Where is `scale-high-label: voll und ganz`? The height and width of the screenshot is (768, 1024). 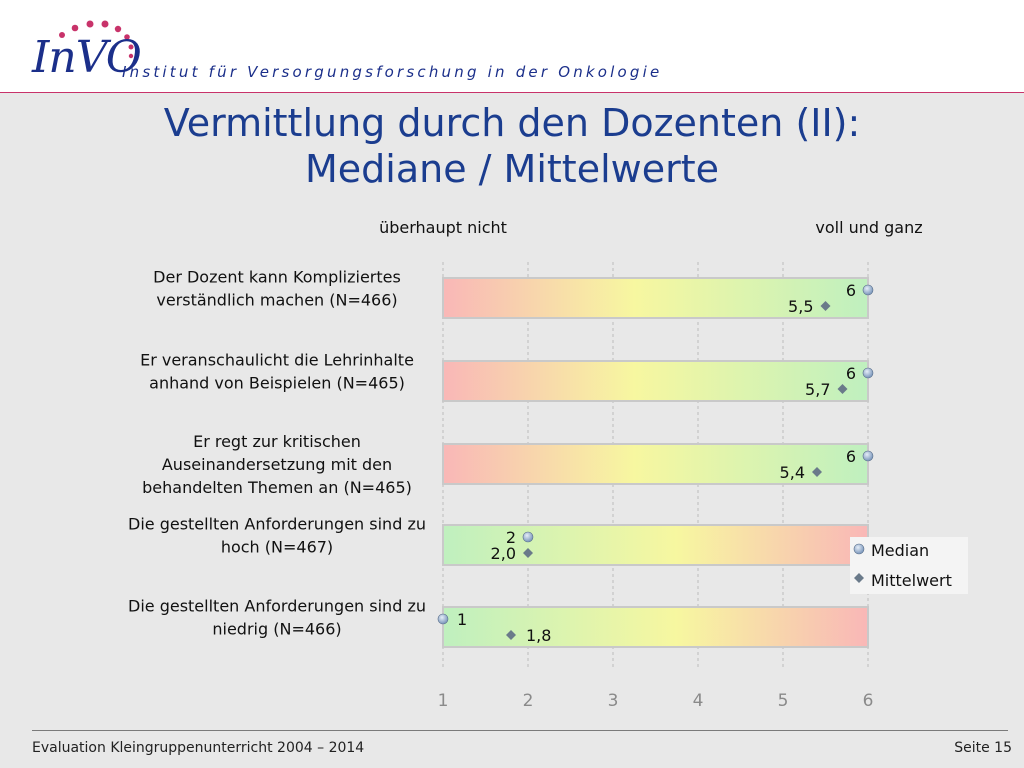 scale-high-label: voll und ganz is located at coordinates (868, 227).